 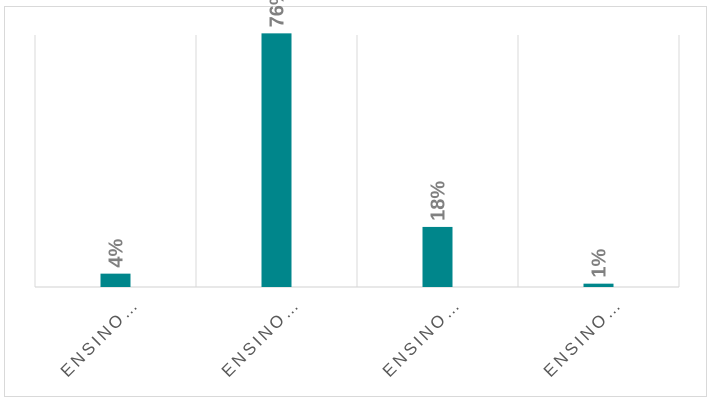 What do you see at coordinates (439, 201) in the screenshot?
I see `data-label: 18%` at bounding box center [439, 201].